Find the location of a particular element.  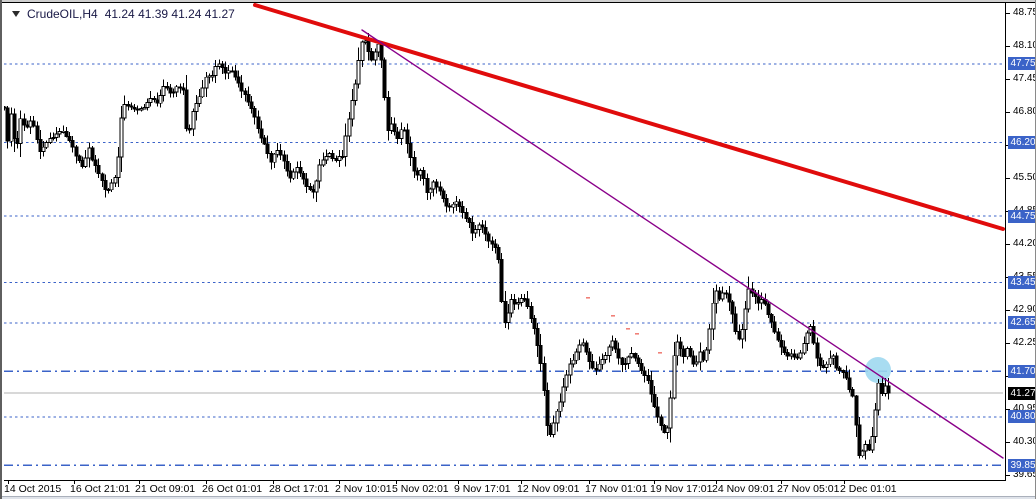

price-axis-label: 48.10 is located at coordinates (1024, 46).